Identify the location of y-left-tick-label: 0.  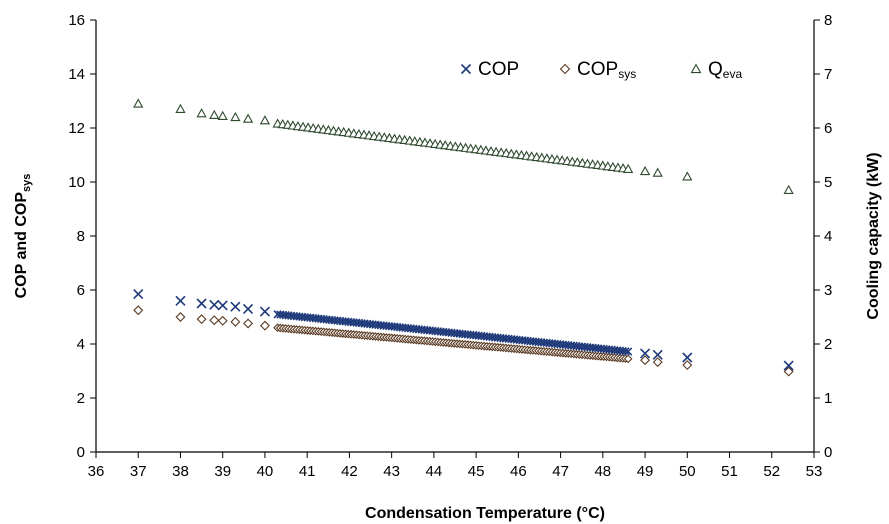
(81, 452).